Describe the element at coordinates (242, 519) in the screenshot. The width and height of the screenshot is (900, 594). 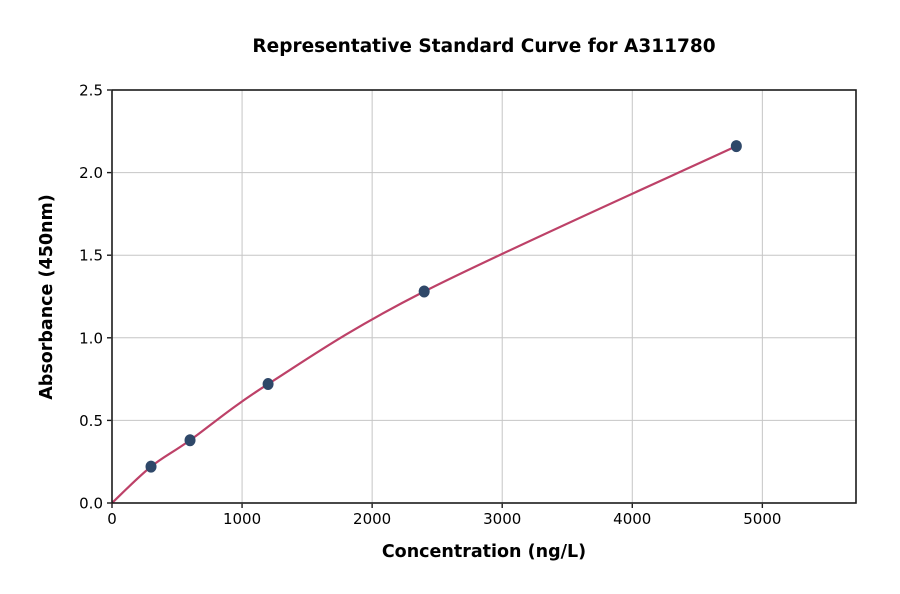
I see `x-tick-label: 1000` at that location.